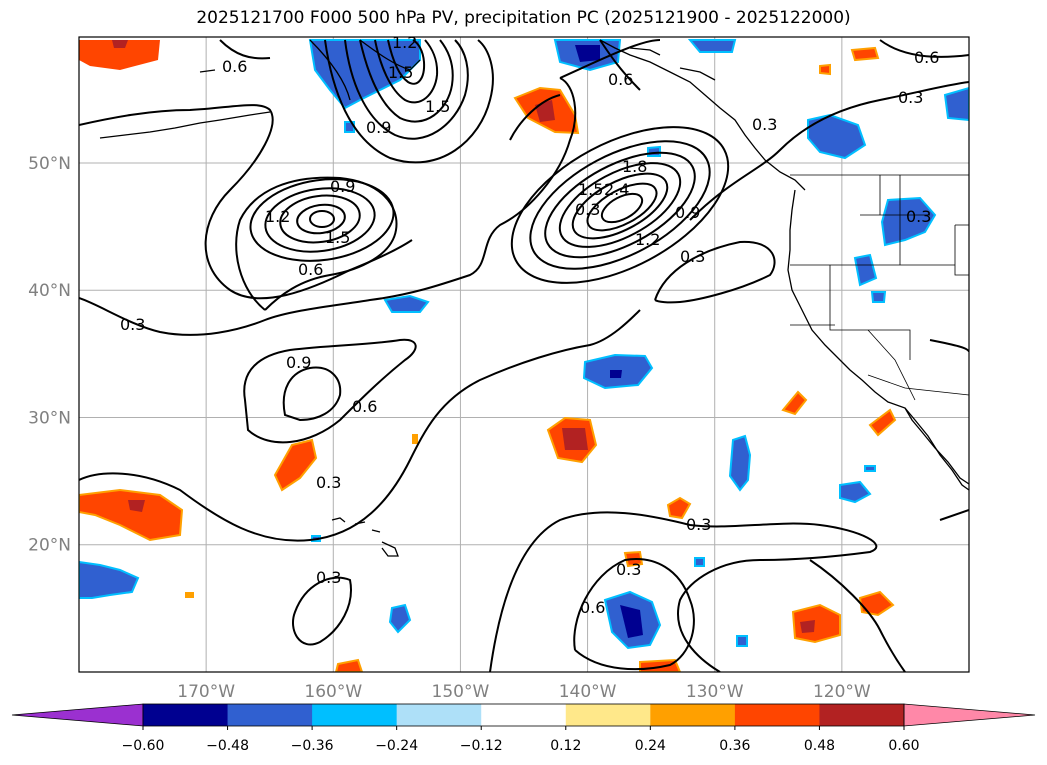 The image size is (1047, 765). What do you see at coordinates (227, 746) in the screenshot?
I see `colorbar-tick-label: −0.48` at bounding box center [227, 746].